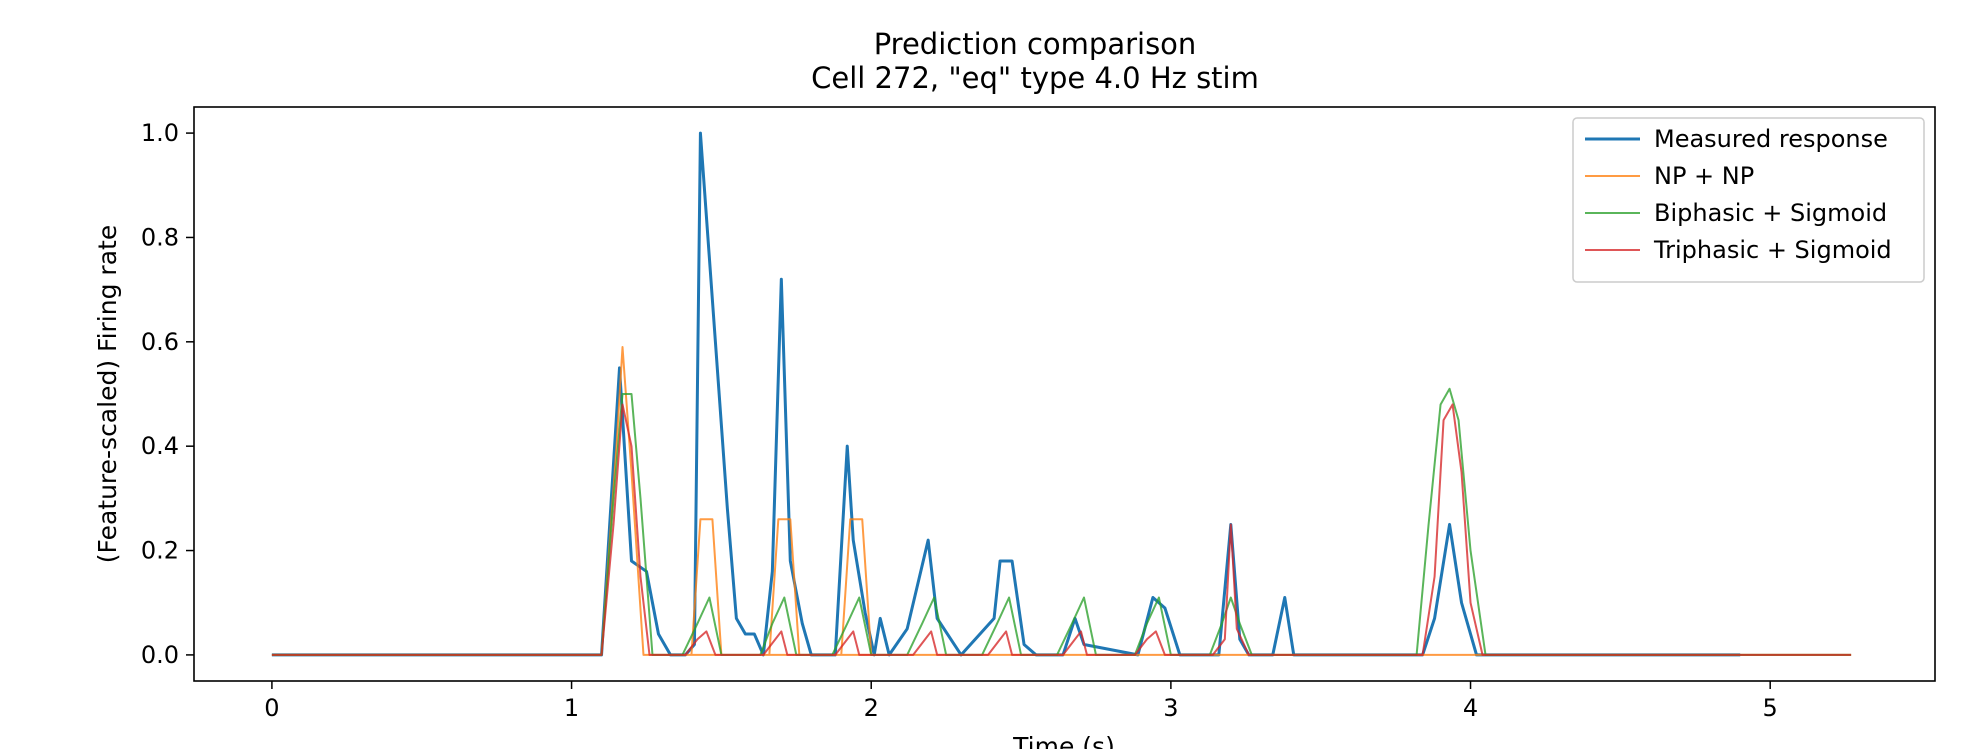  What do you see at coordinates (107, 394) in the screenshot?
I see `y-axis-label: (Feature-scaled) Firing rate` at bounding box center [107, 394].